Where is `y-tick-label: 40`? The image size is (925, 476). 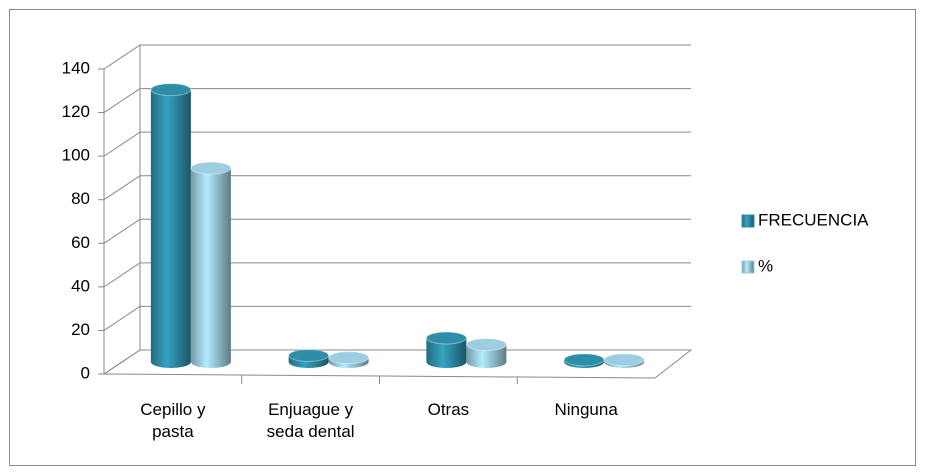
y-tick-label: 40 is located at coordinates (80, 285).